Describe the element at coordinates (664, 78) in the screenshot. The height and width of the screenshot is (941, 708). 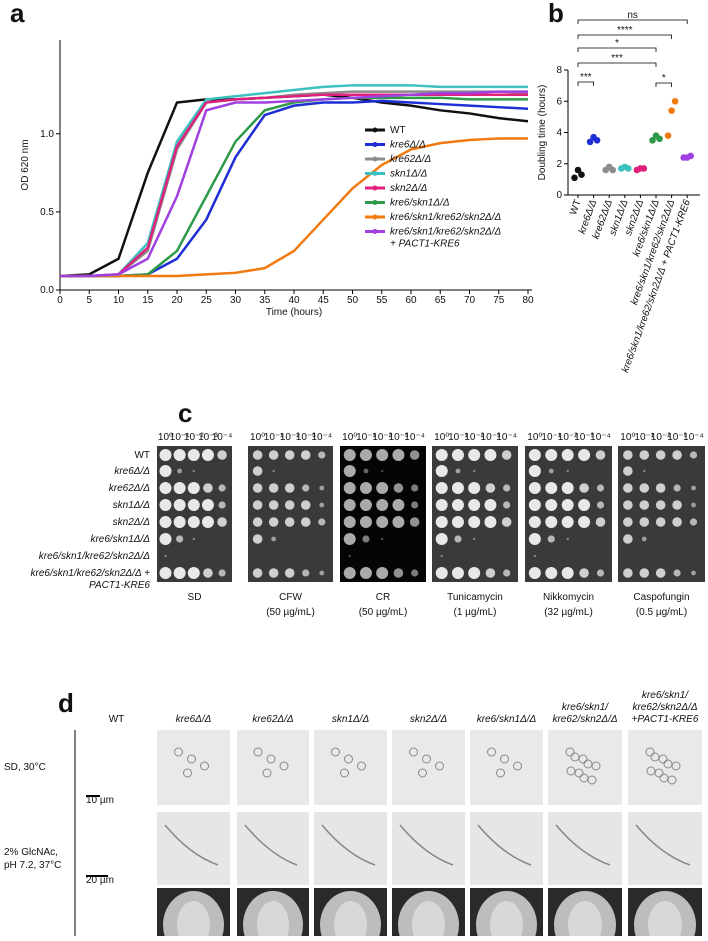
I see `significance: *` at that location.